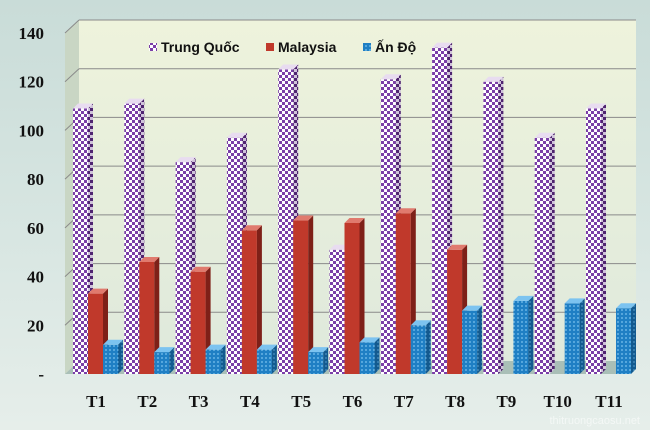 This screenshot has height=430, width=650. I want to click on x-tick-label: T6, so click(353, 401).